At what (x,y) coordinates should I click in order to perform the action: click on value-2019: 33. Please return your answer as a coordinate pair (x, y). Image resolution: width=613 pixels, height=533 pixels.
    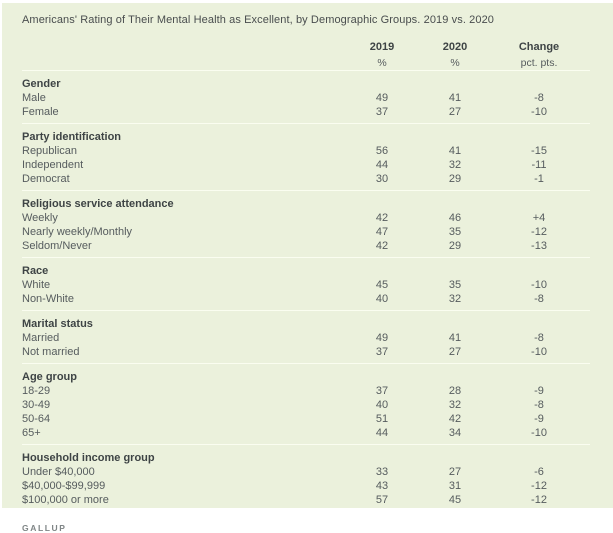
    Looking at the image, I should click on (382, 472).